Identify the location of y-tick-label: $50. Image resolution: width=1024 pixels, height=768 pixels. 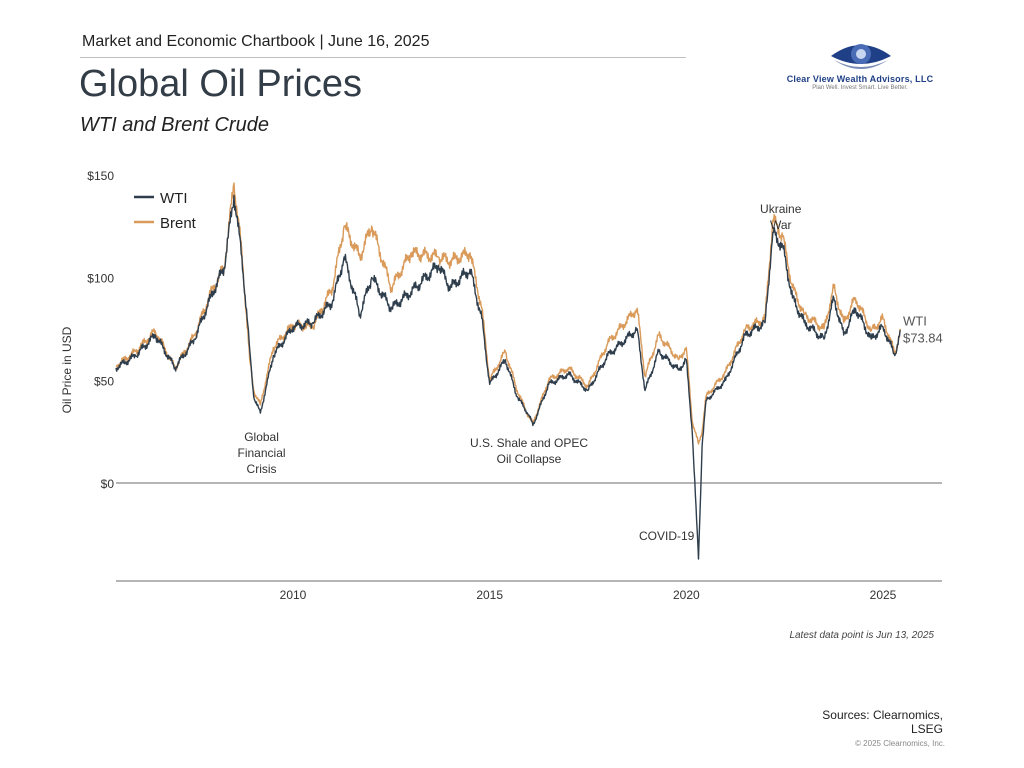
(104, 381).